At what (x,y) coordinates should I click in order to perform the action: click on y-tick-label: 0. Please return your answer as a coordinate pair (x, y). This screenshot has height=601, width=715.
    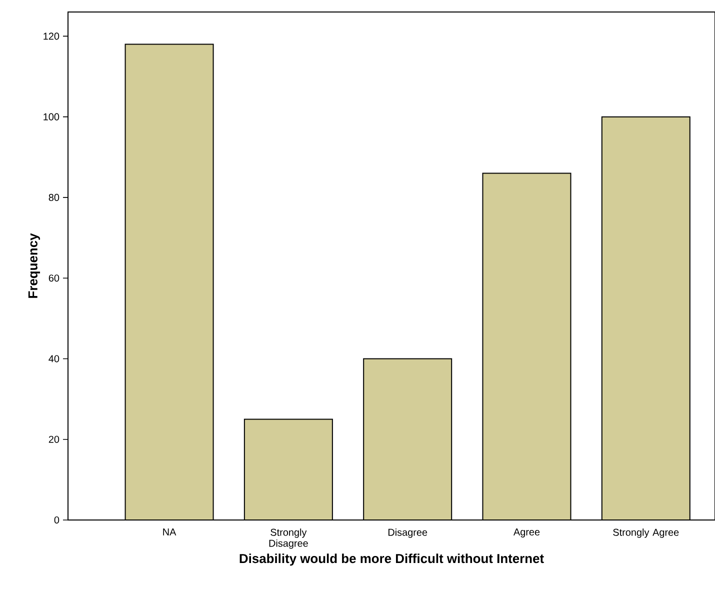
    Looking at the image, I should click on (57, 520).